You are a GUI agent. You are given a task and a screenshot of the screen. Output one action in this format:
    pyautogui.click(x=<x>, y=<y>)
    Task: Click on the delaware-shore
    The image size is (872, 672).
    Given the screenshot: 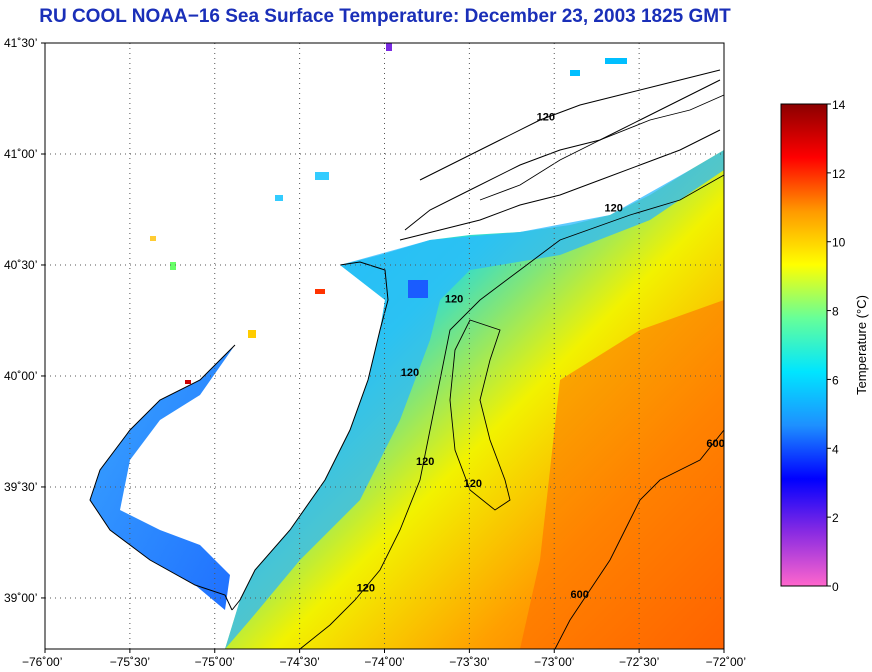 What is the action you would take?
    pyautogui.click(x=162, y=477)
    